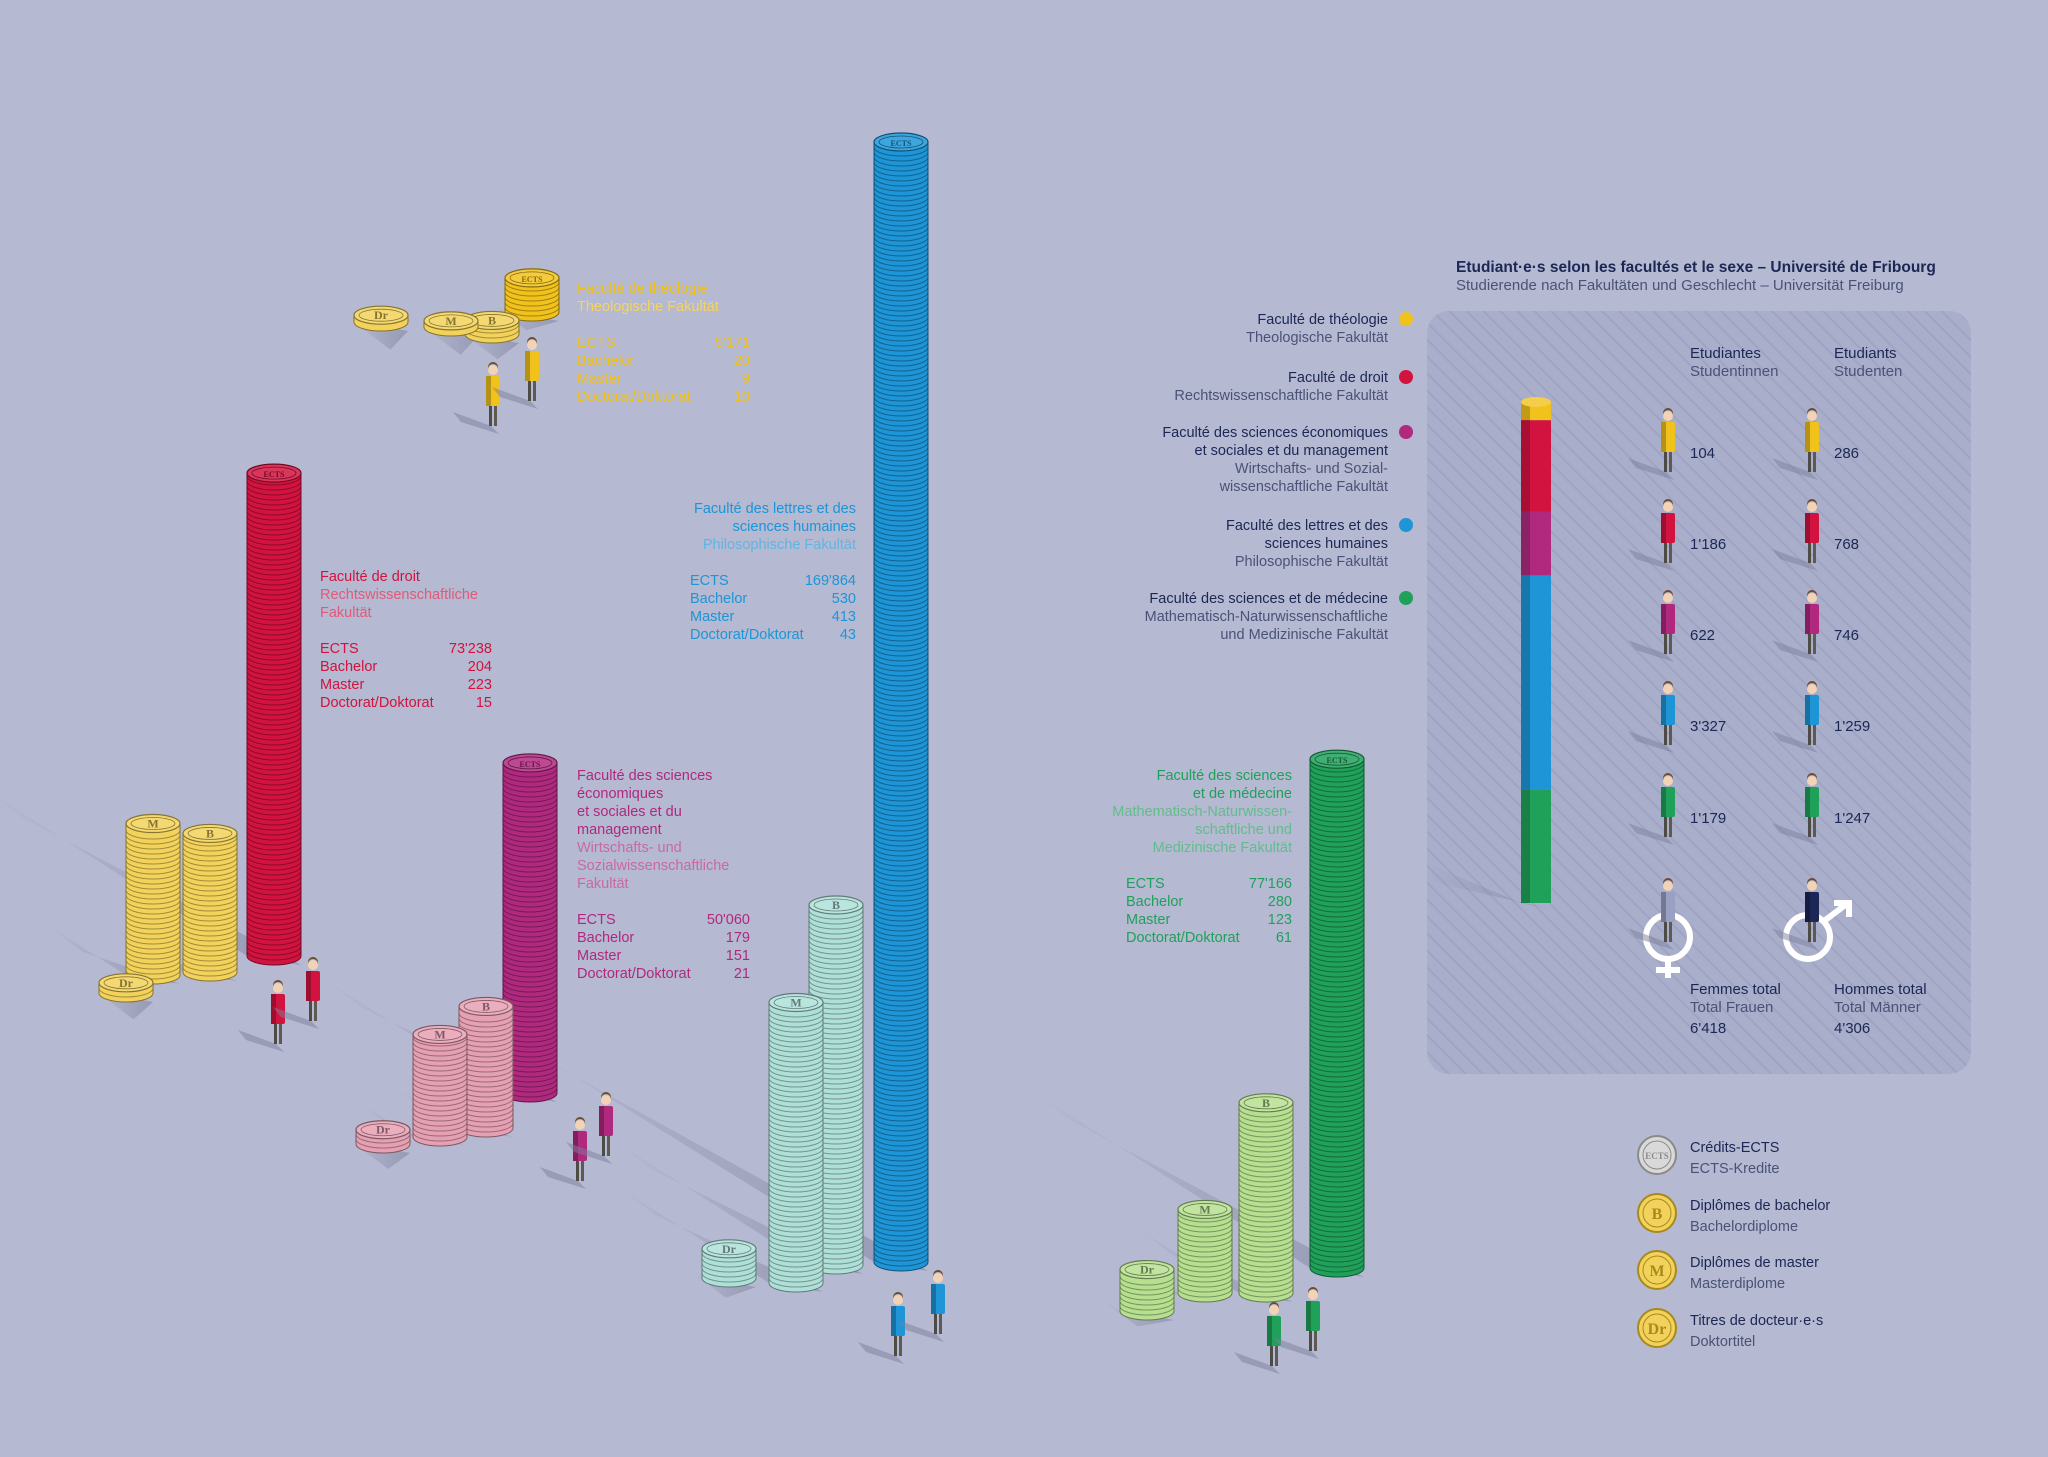 The height and width of the screenshot is (1457, 2048). What do you see at coordinates (1536, 402) in the screenshot?
I see `stacked-bar-top` at bounding box center [1536, 402].